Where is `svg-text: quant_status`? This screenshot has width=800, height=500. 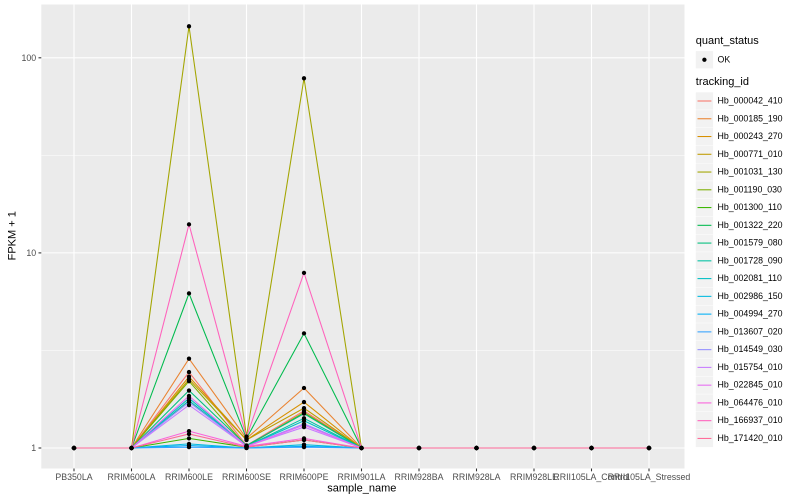
svg-text: quant_status is located at coordinates (727, 41).